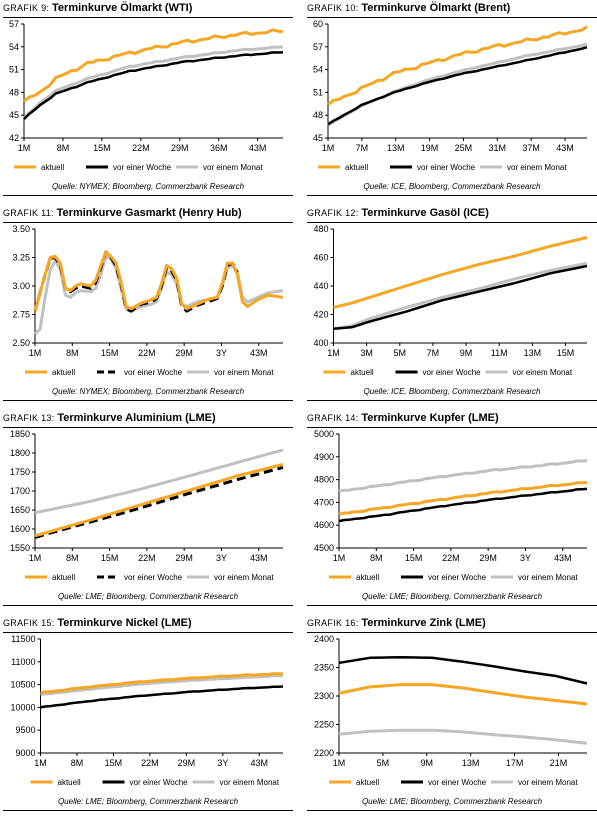 Image resolution: width=597 pixels, height=817 pixels. I want to click on y-tick-label: 3.00, so click(21, 286).